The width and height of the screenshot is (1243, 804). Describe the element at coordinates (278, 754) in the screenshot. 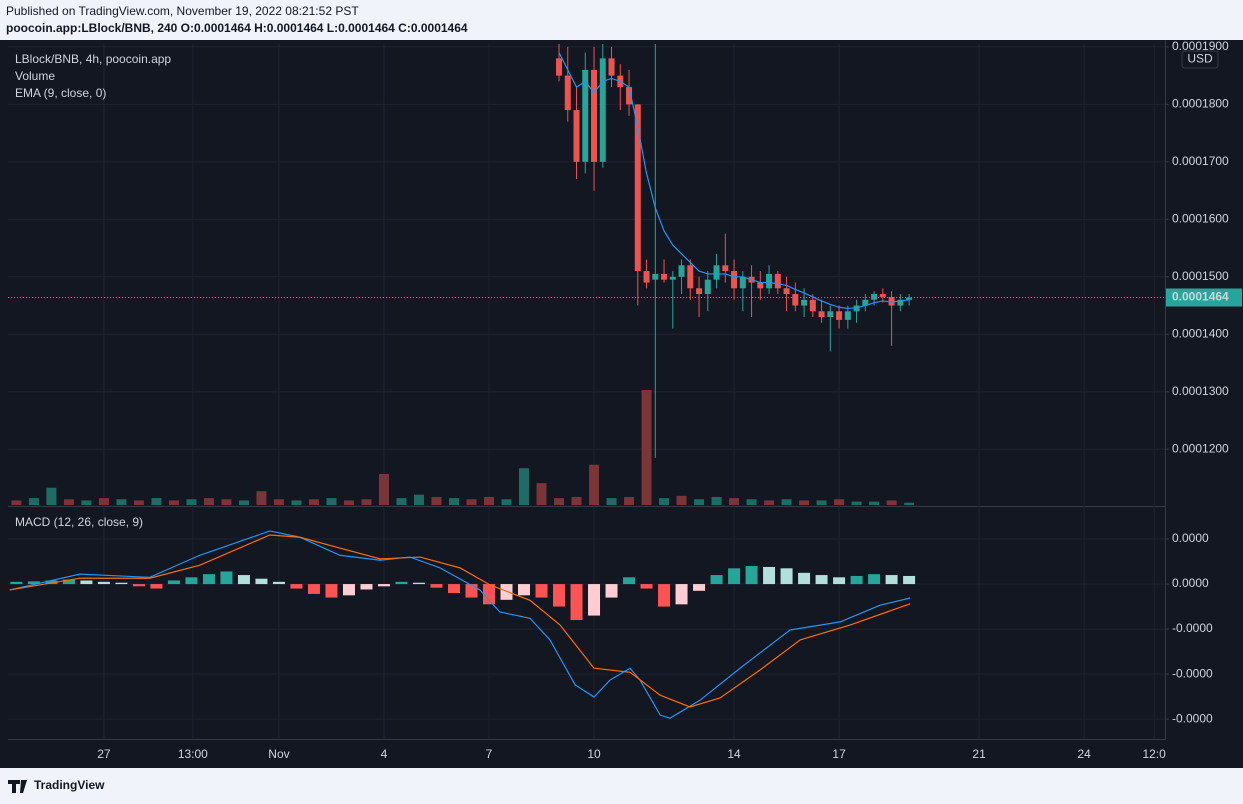

I see `x-tick-label: Nov` at that location.